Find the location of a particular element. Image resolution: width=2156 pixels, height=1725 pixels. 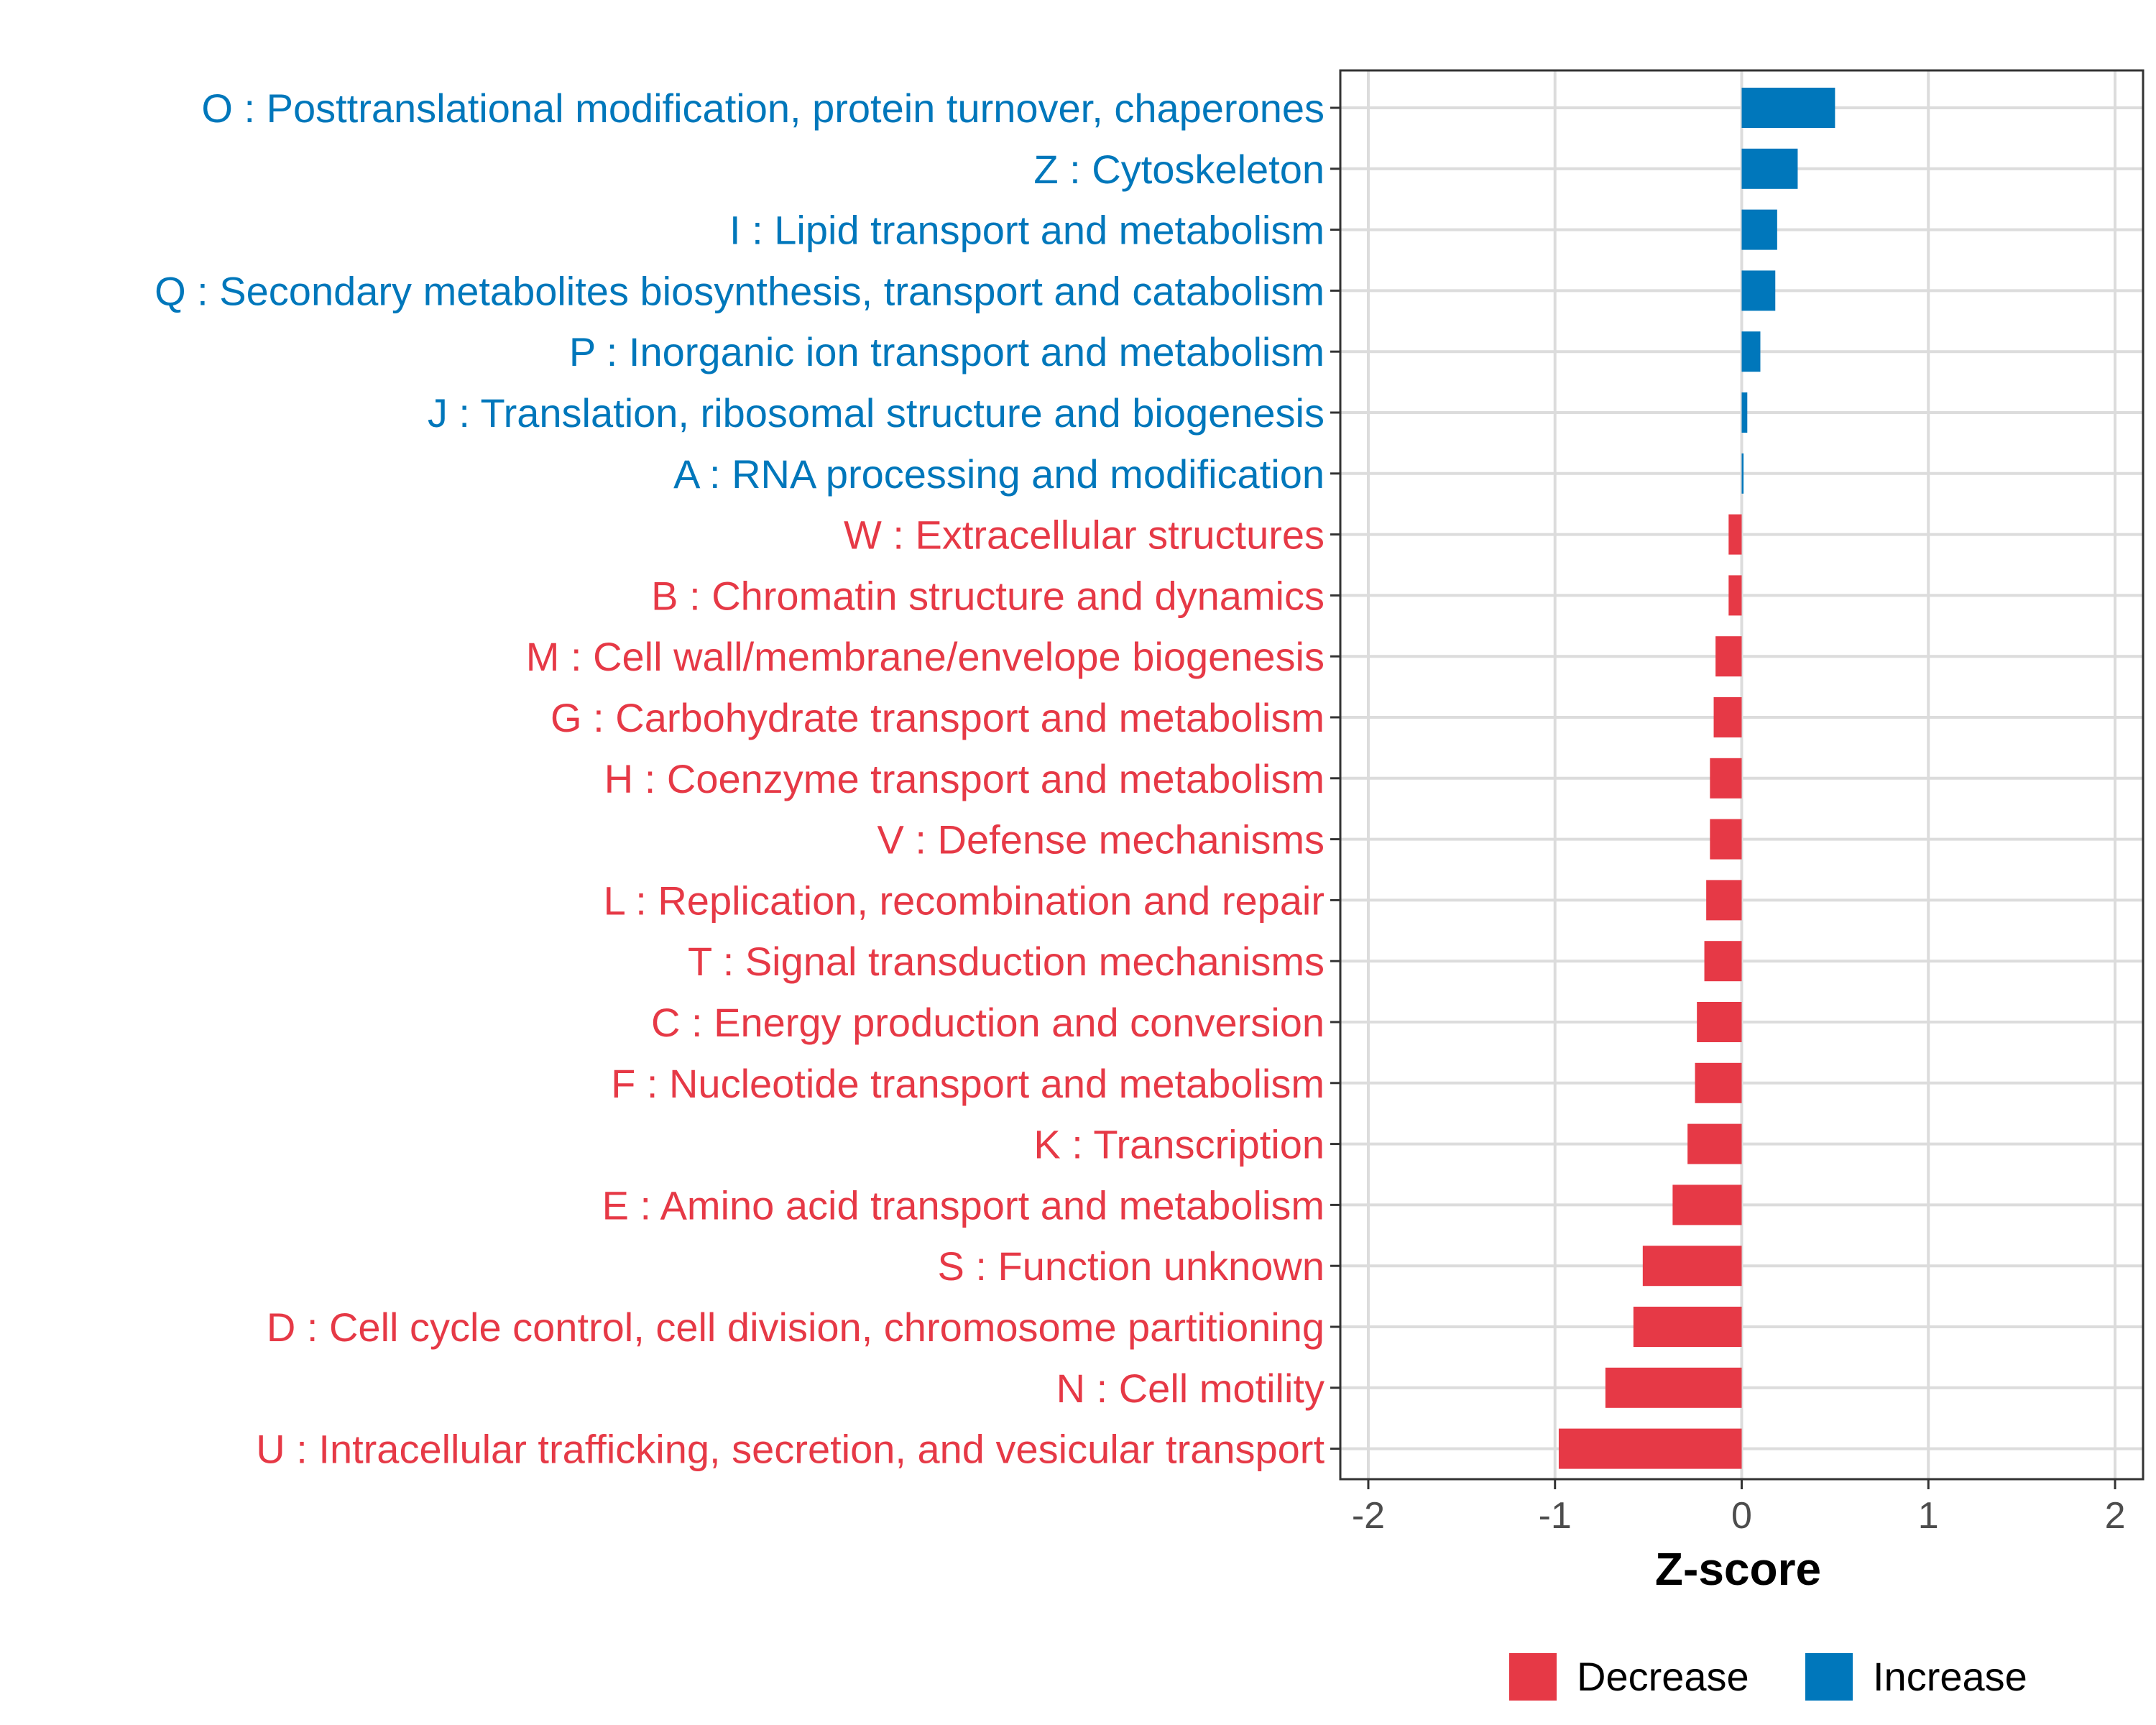

x-axis-title: Z-score is located at coordinates (1738, 1569).